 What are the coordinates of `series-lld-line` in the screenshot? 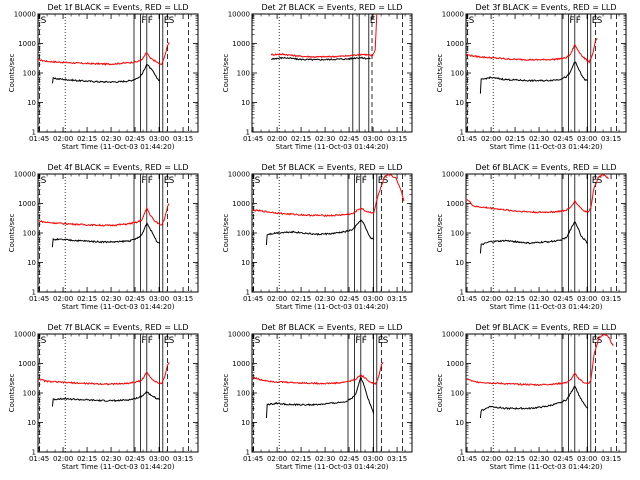 It's located at (104, 215).